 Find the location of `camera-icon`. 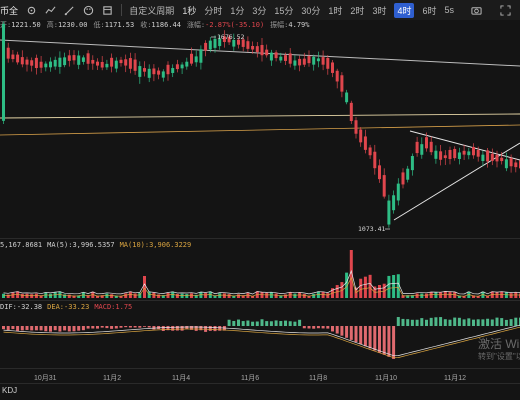

camera-icon is located at coordinates (476, 10).